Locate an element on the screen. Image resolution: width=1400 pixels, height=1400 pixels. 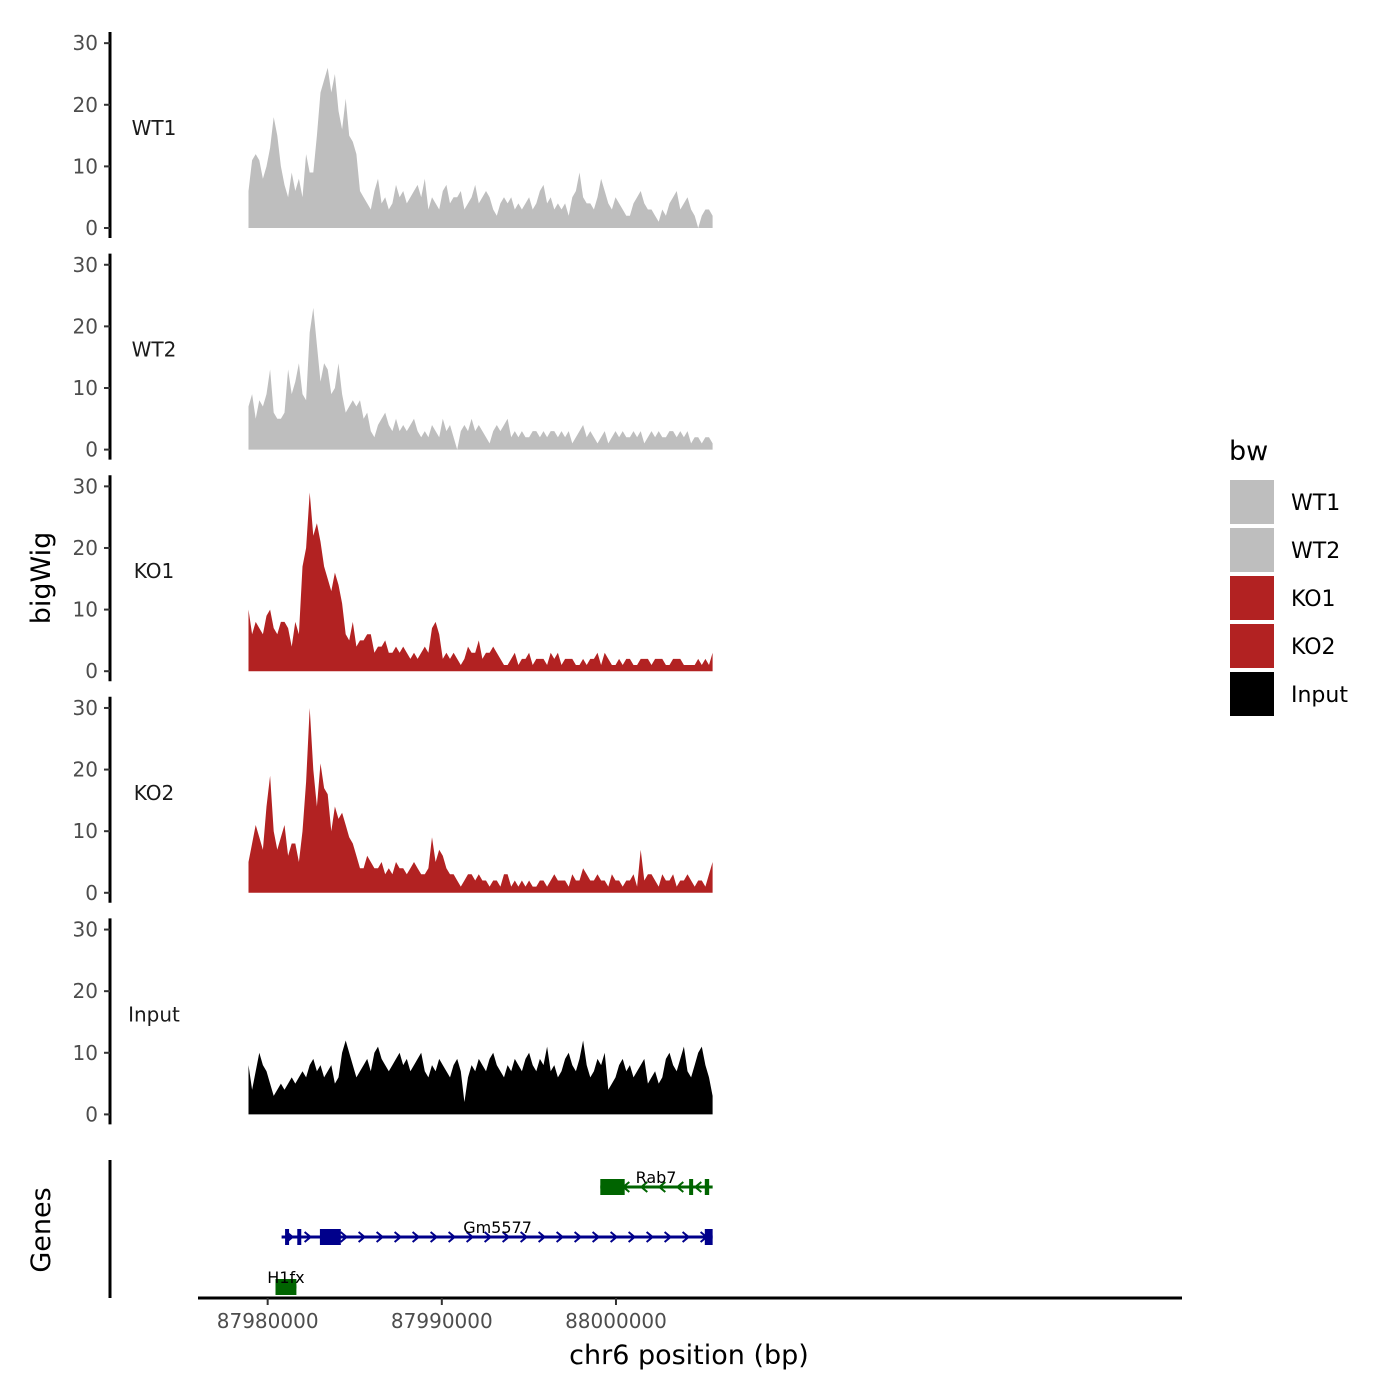
legend-entry: Input is located at coordinates (1289, 694).